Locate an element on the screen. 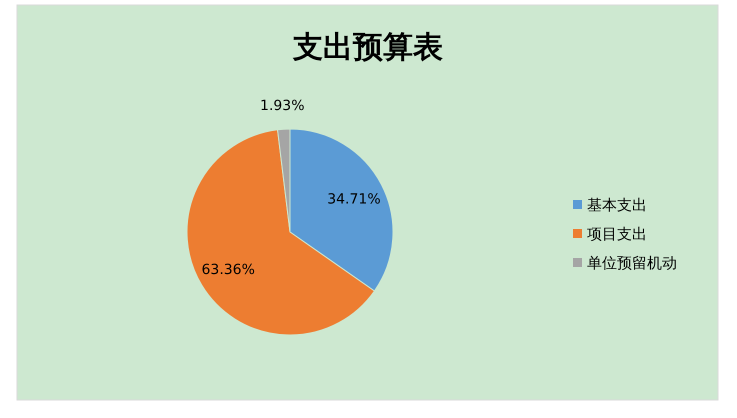 The height and width of the screenshot is (418, 737). chart-title: 支出预算表 is located at coordinates (367, 47).